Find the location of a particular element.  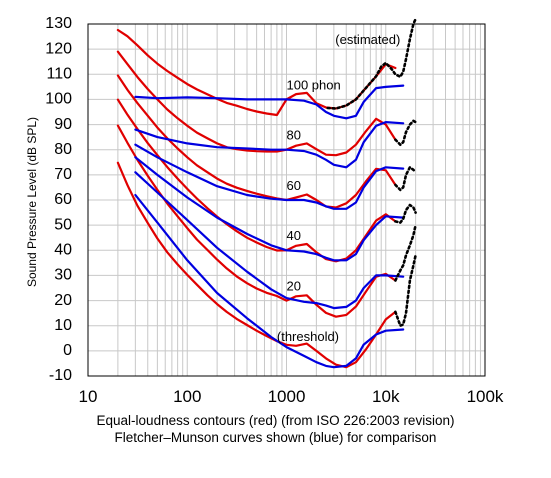

curve-annotation: 100 phon is located at coordinates (314, 84).